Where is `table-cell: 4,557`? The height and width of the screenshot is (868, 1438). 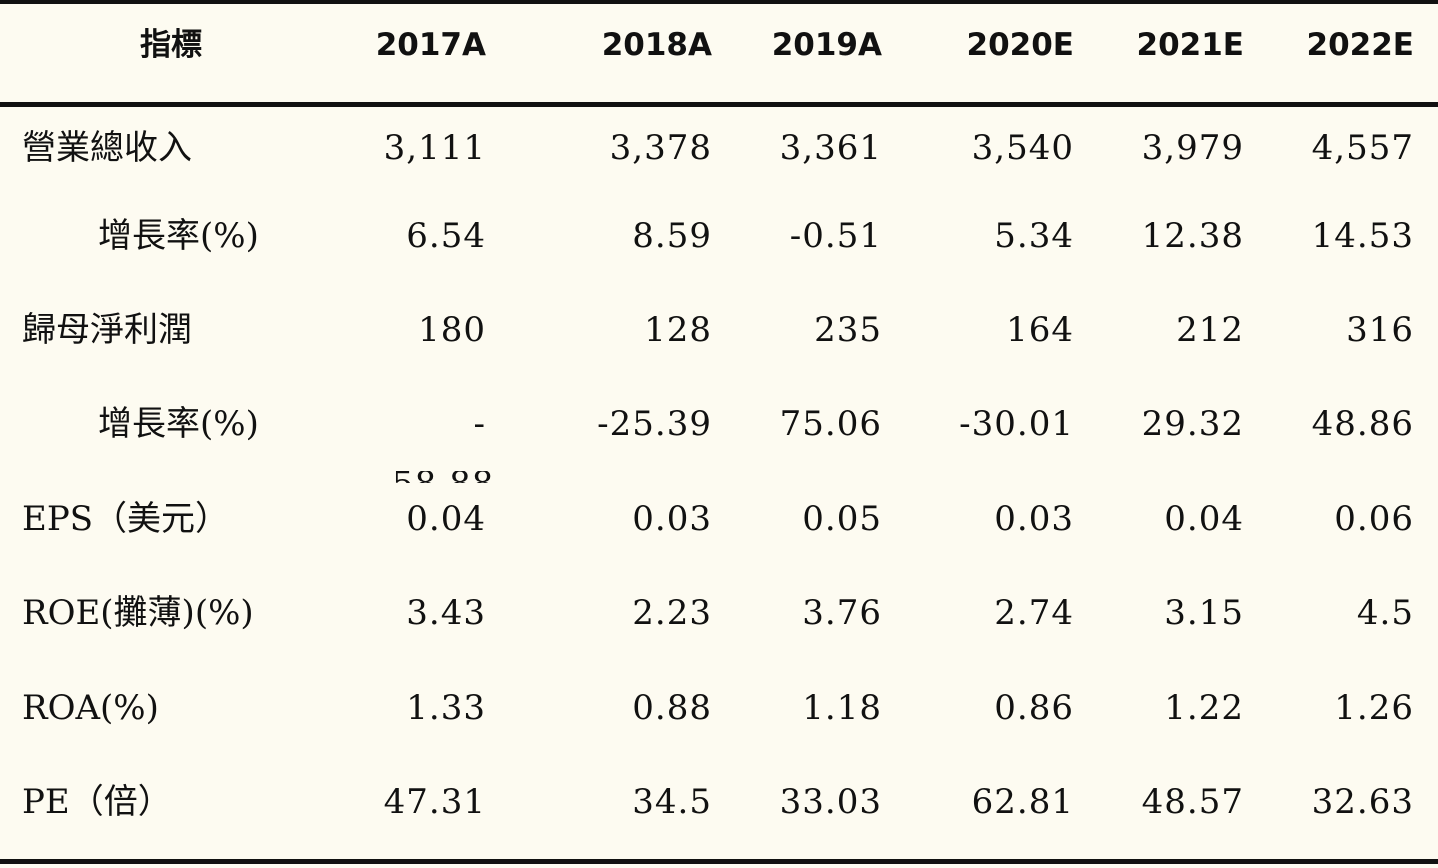
table-cell: 4,557 is located at coordinates (1362, 148).